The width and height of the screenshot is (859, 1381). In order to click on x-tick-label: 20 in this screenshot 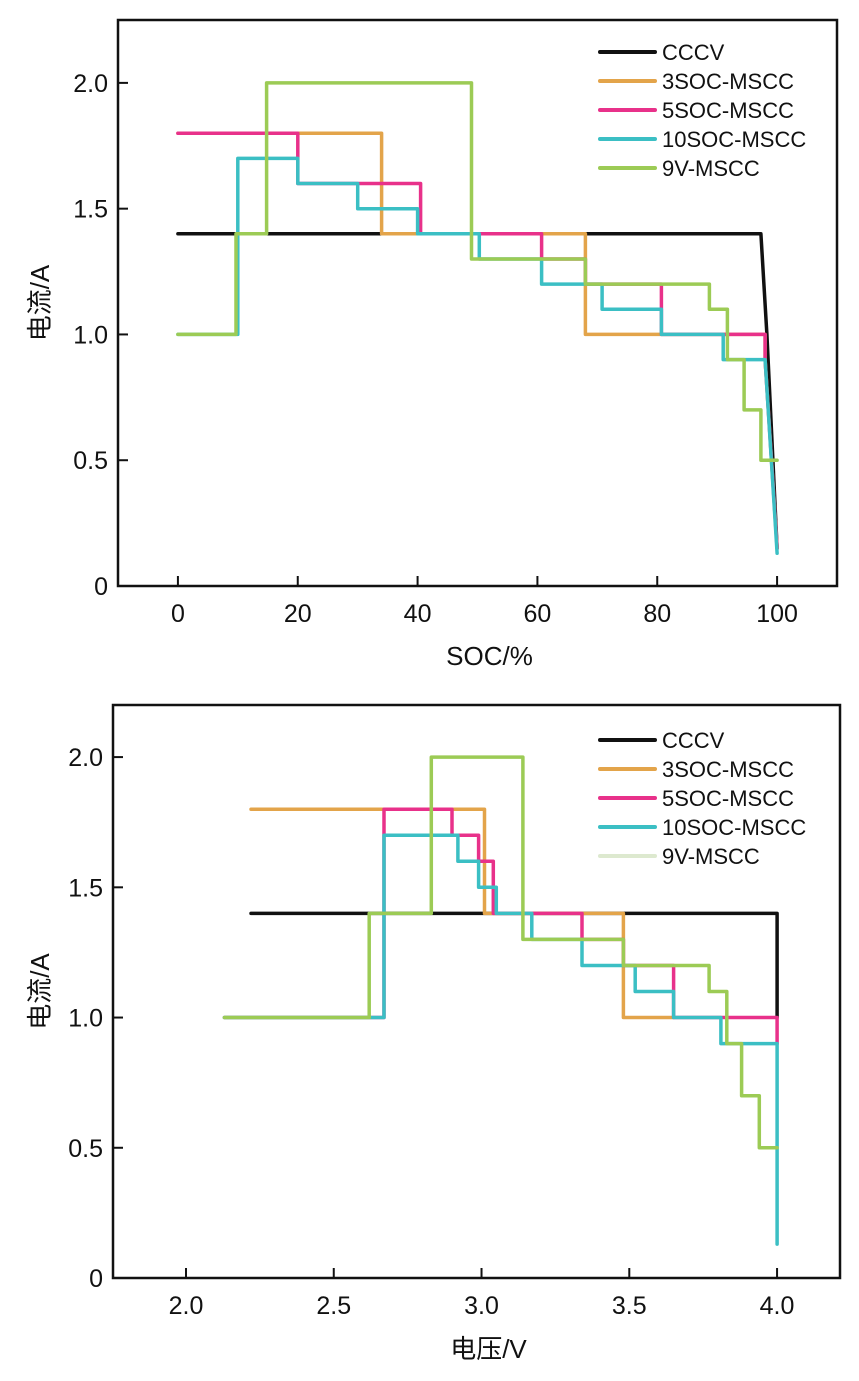, I will do `click(298, 614)`.